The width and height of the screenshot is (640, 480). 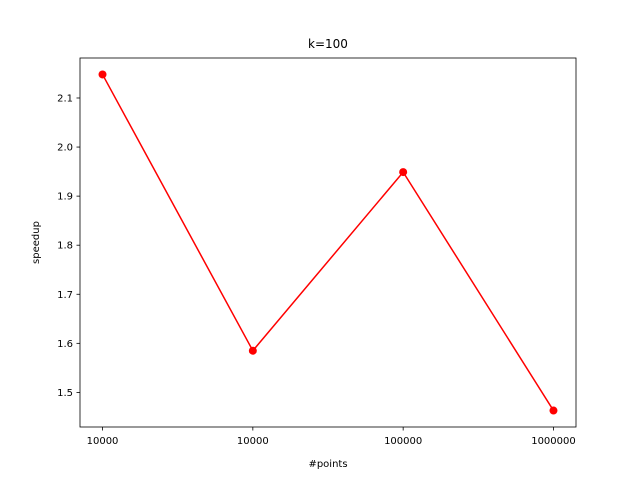 I want to click on chart-title: k=100, so click(x=328, y=44).